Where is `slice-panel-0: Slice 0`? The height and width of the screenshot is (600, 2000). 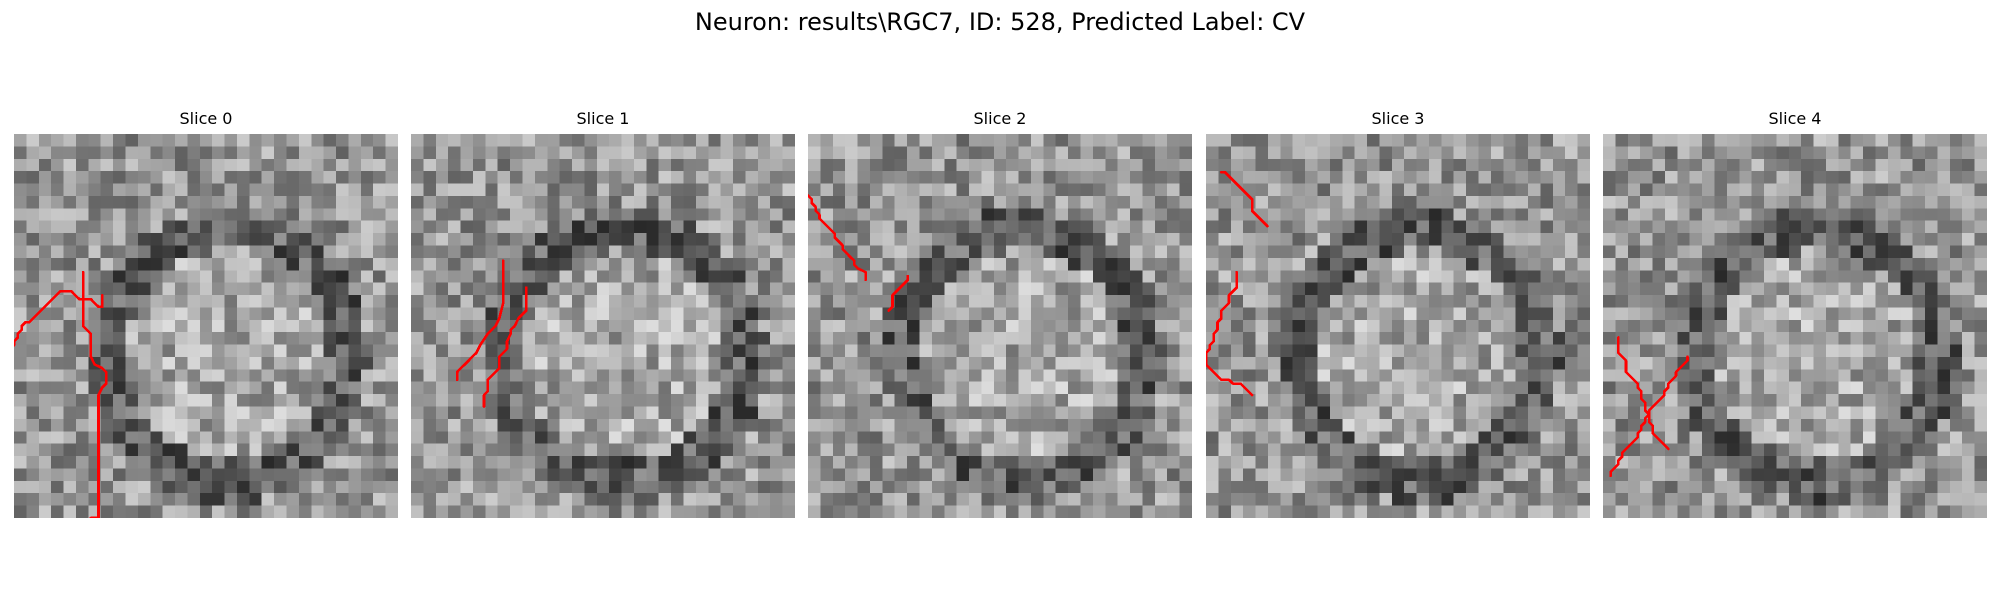 slice-panel-0: Slice 0 is located at coordinates (206, 326).